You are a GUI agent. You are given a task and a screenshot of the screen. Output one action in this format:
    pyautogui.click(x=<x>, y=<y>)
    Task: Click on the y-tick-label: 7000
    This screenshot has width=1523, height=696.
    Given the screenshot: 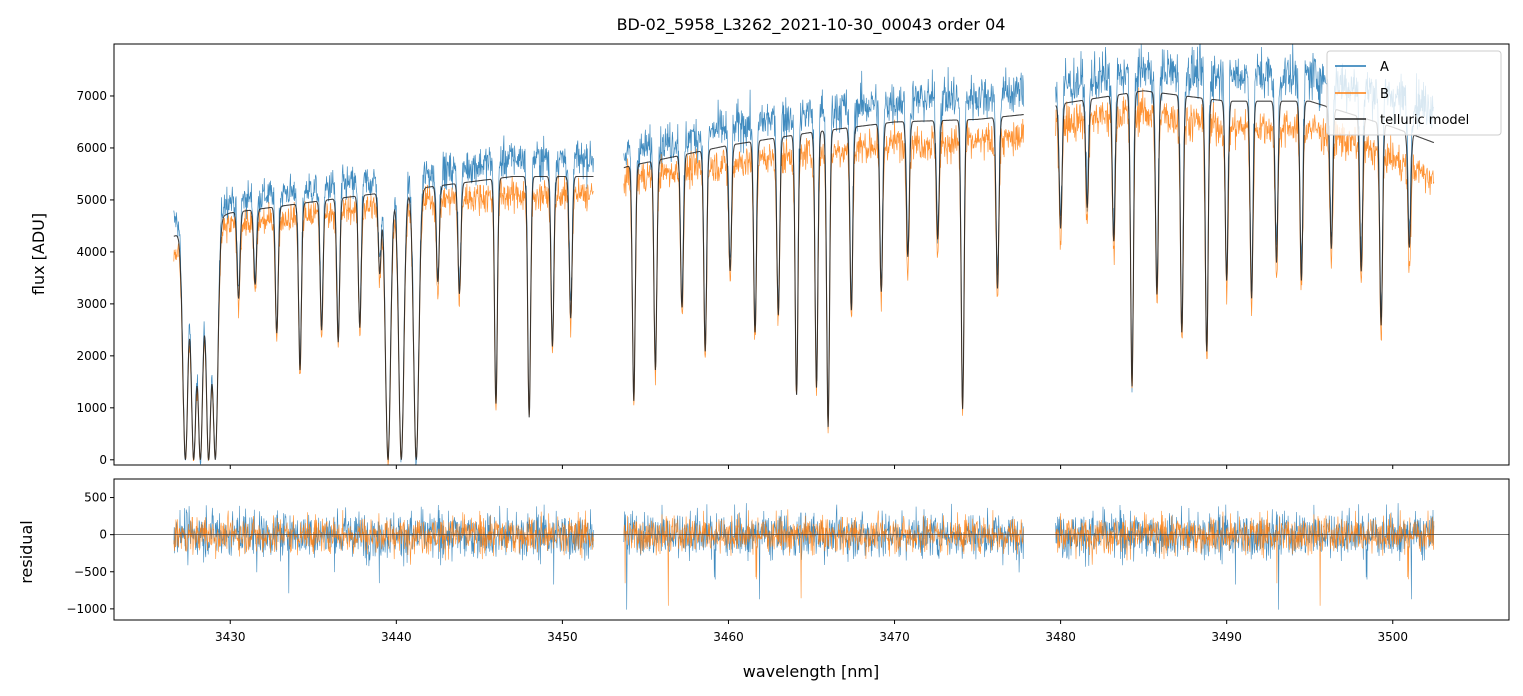 What is the action you would take?
    pyautogui.click(x=91, y=96)
    